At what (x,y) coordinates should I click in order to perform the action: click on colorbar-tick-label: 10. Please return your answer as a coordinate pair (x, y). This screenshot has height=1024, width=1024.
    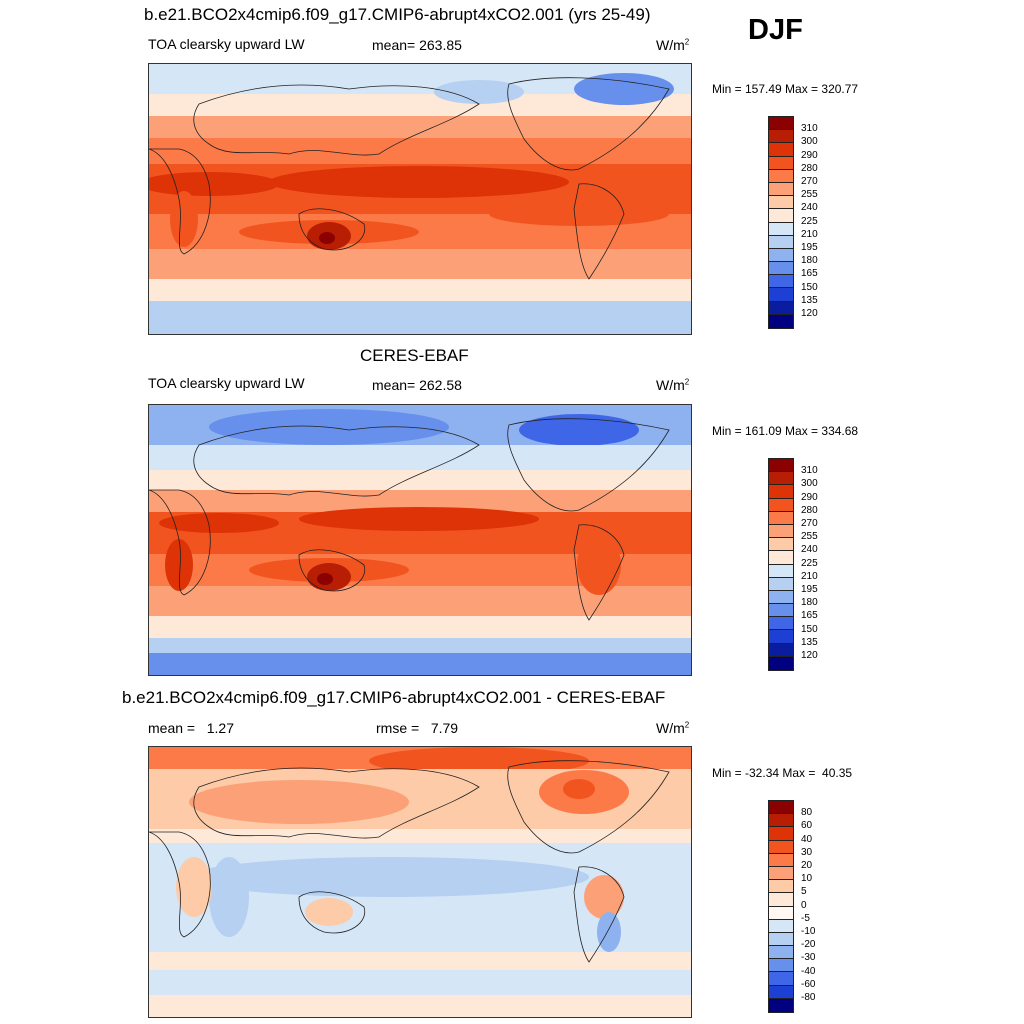
    Looking at the image, I should click on (807, 879).